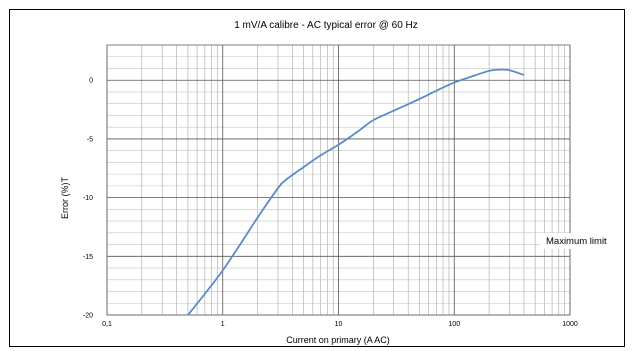 Image resolution: width=635 pixels, height=351 pixels. What do you see at coordinates (223, 324) in the screenshot?
I see `x-tick-label: 1` at bounding box center [223, 324].